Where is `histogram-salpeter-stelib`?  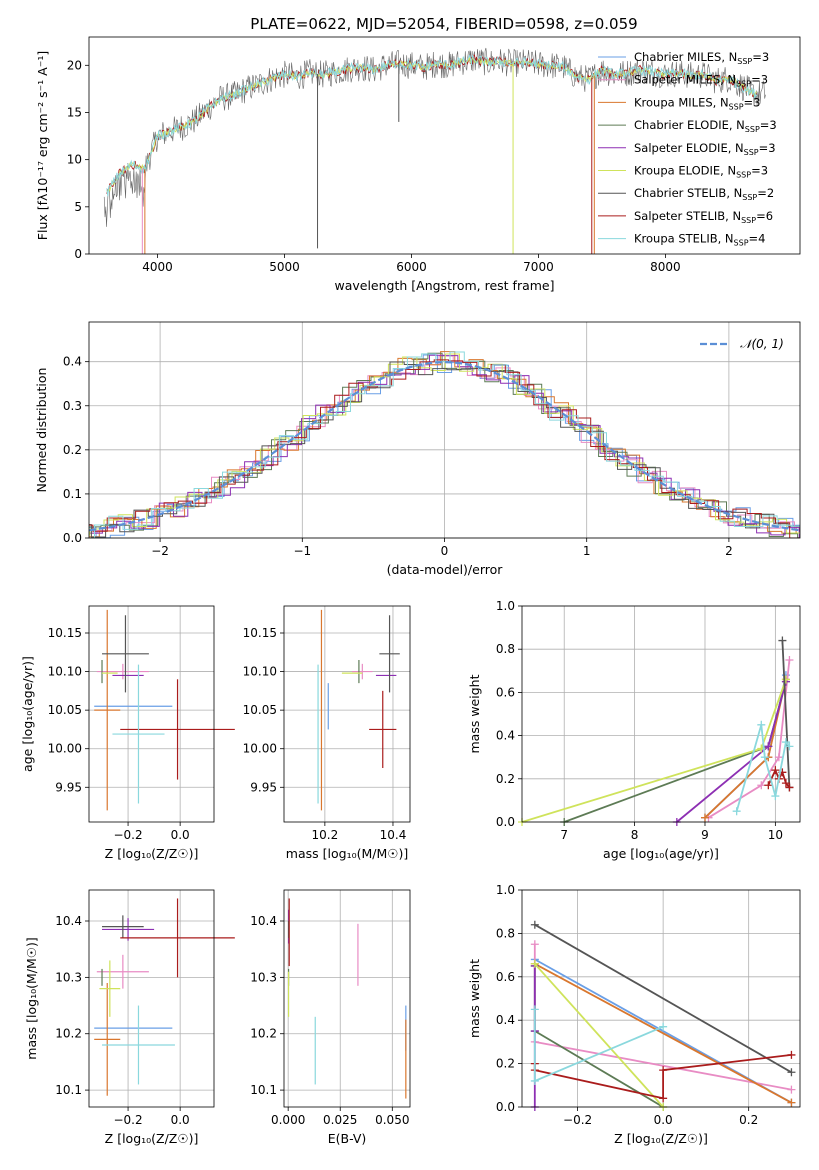 histogram-salpeter-stelib is located at coordinates (444, 448).